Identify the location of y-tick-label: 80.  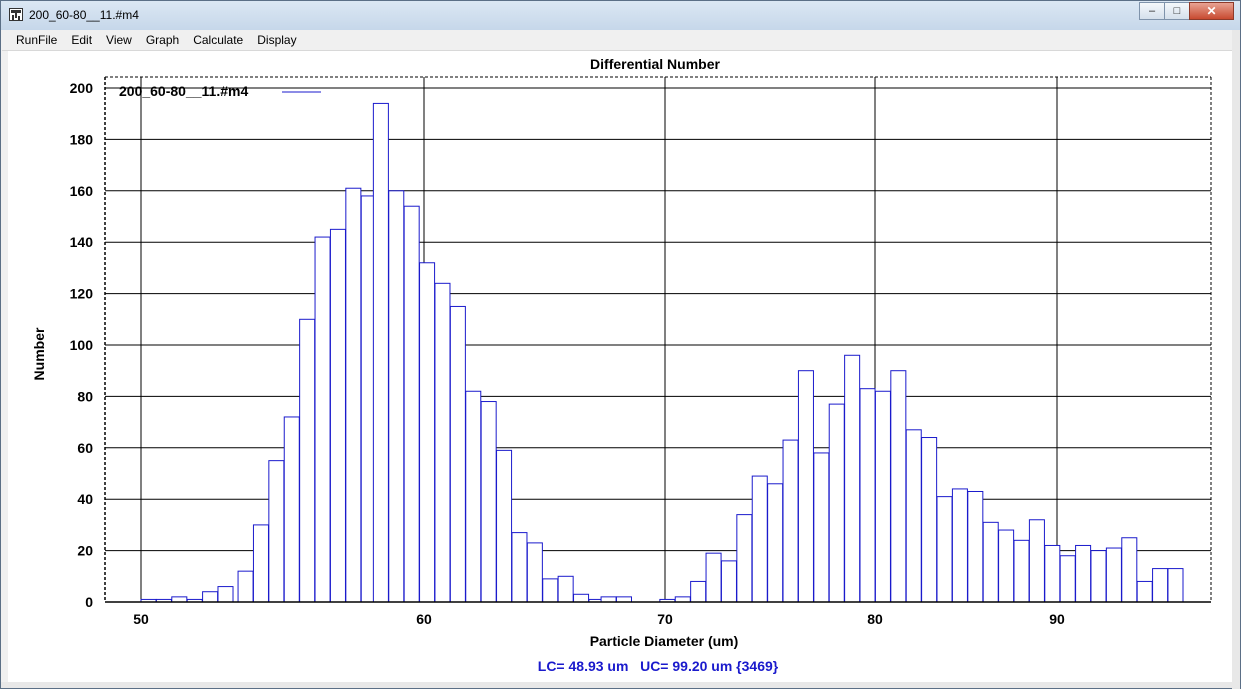
(85, 396).